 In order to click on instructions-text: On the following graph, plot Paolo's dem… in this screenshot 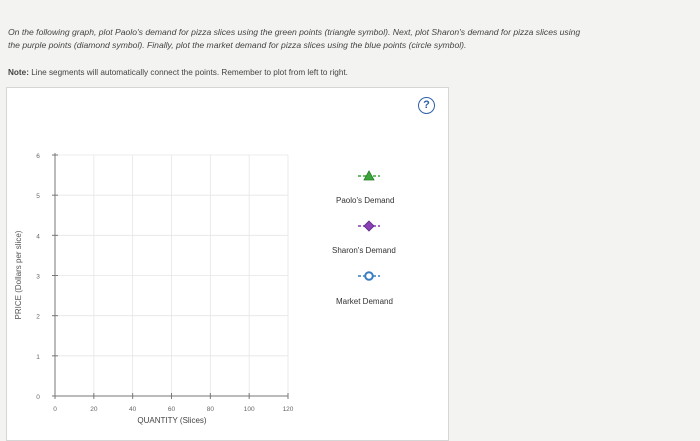, I will do `click(348, 39)`.